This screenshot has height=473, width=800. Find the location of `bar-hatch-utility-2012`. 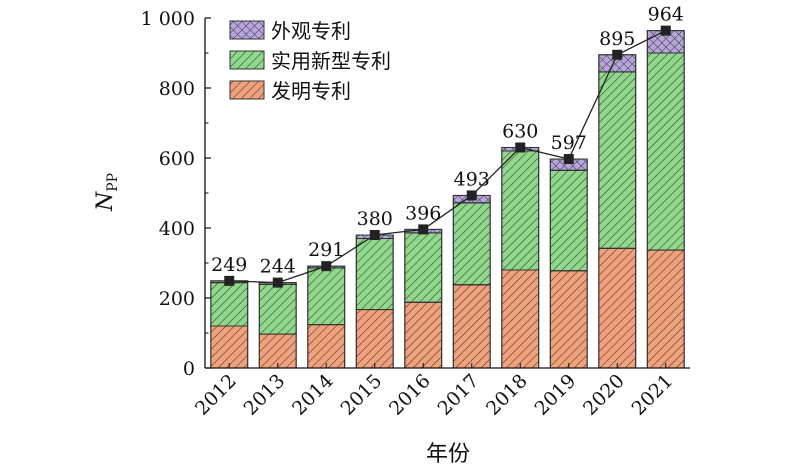

bar-hatch-utility-2012 is located at coordinates (229, 304).